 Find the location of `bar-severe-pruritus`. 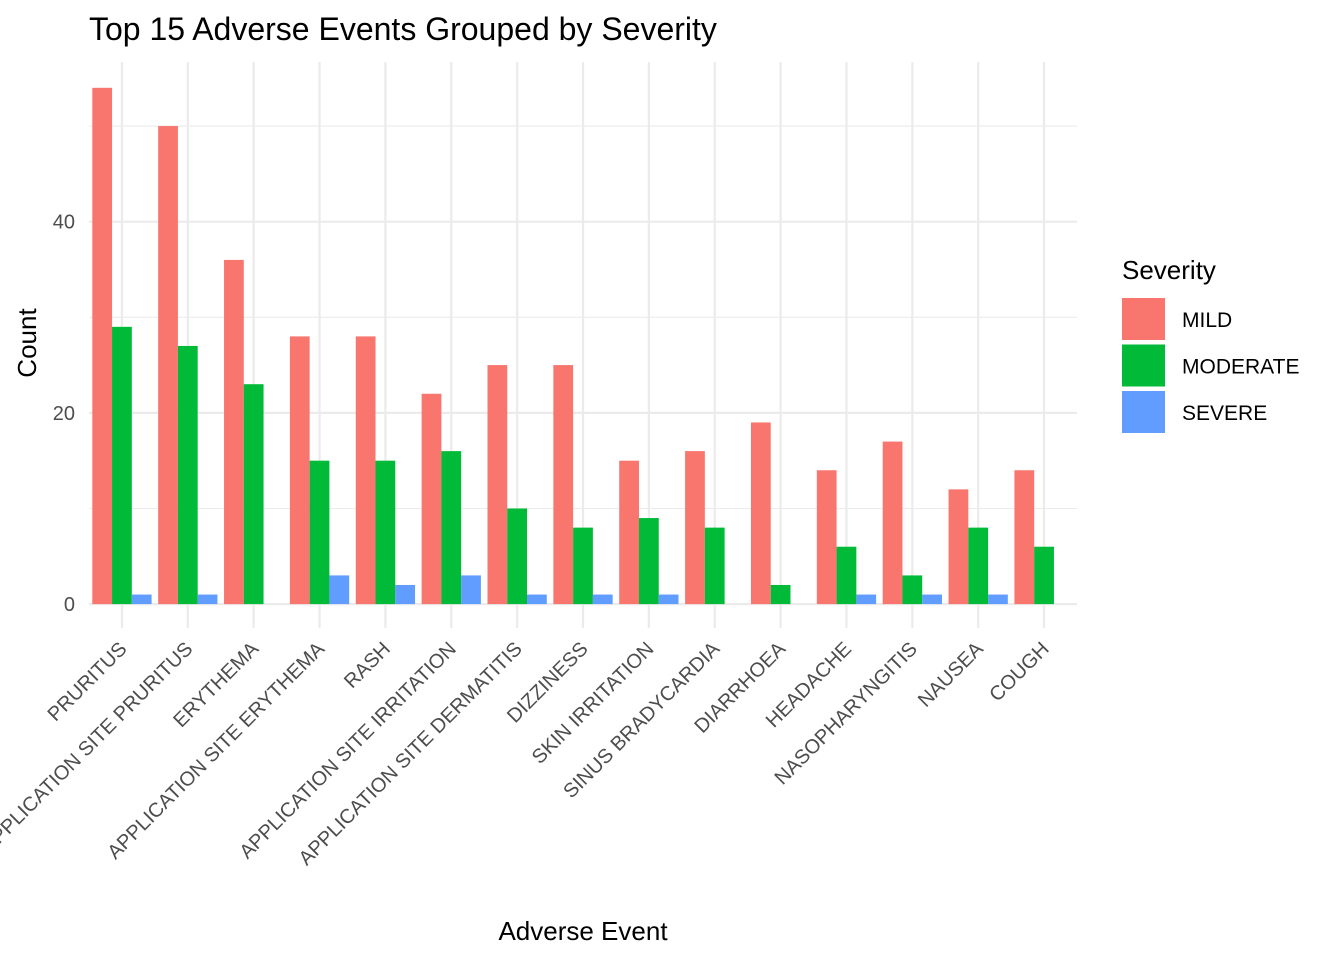

bar-severe-pruritus is located at coordinates (141, 599).